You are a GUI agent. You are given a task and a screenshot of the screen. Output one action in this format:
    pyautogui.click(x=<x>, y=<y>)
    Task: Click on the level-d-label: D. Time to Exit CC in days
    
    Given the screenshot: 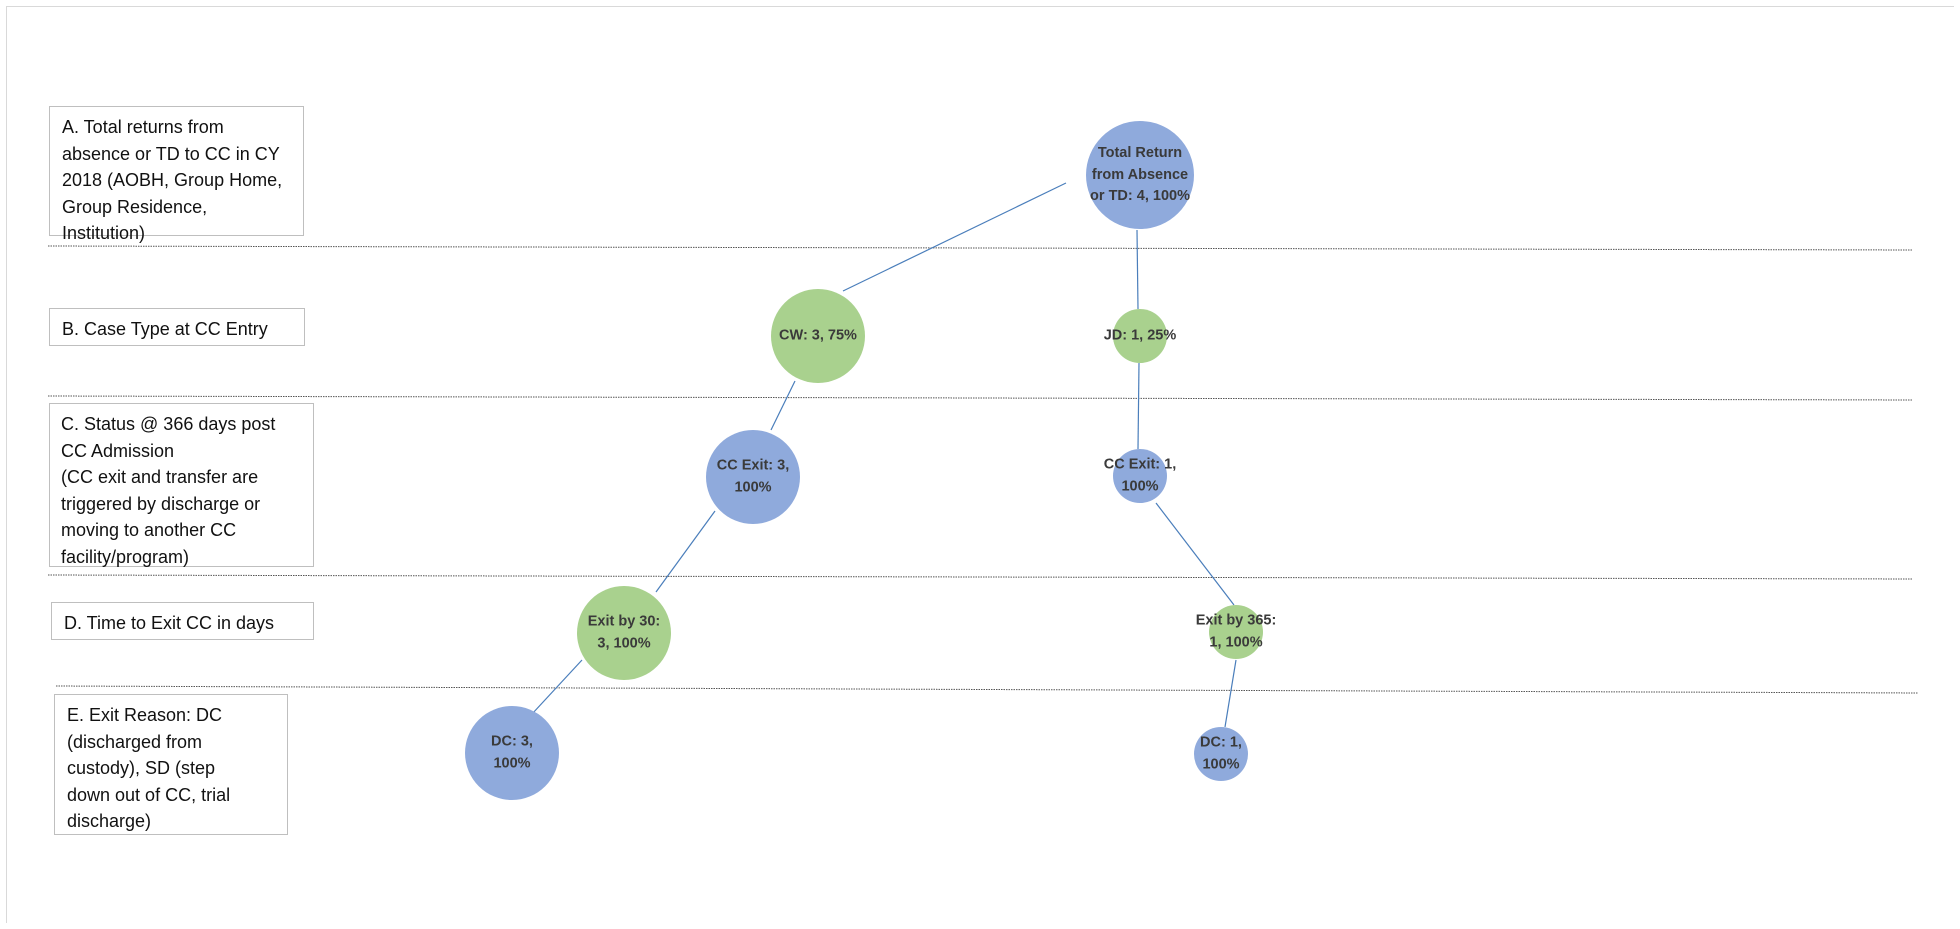 What is the action you would take?
    pyautogui.click(x=182, y=621)
    